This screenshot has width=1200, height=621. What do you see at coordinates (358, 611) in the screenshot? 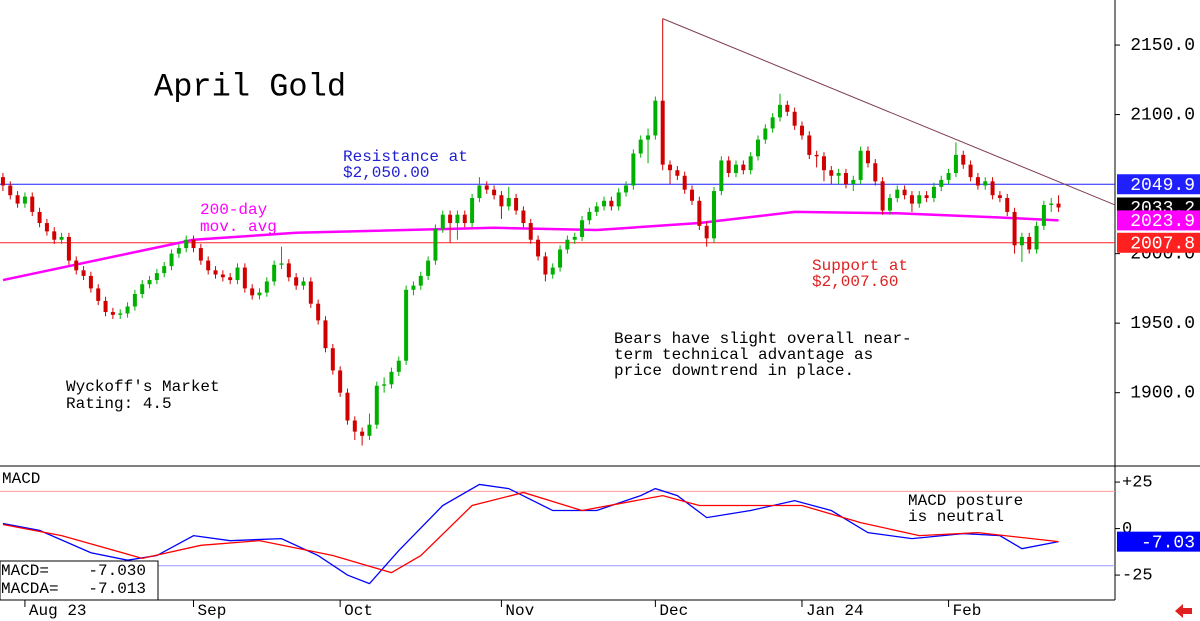
I see `x-tick-label: Oct` at bounding box center [358, 611].